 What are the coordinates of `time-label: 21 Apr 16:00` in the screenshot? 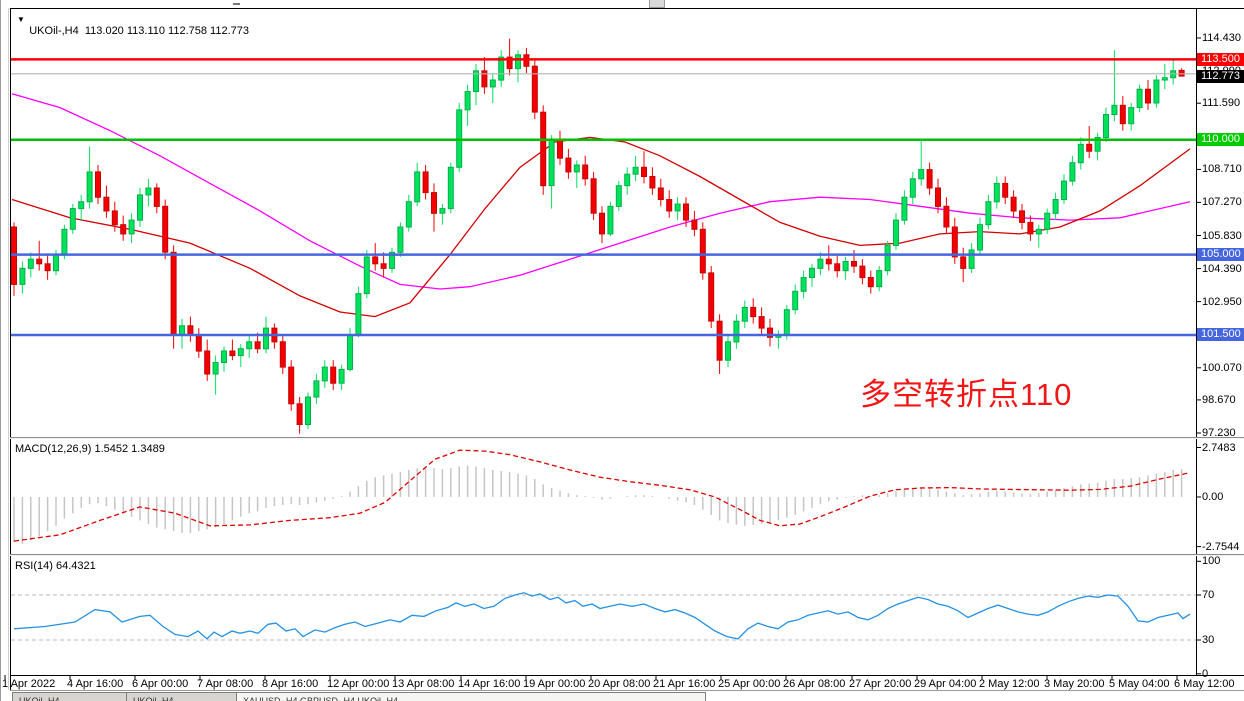 It's located at (684, 684).